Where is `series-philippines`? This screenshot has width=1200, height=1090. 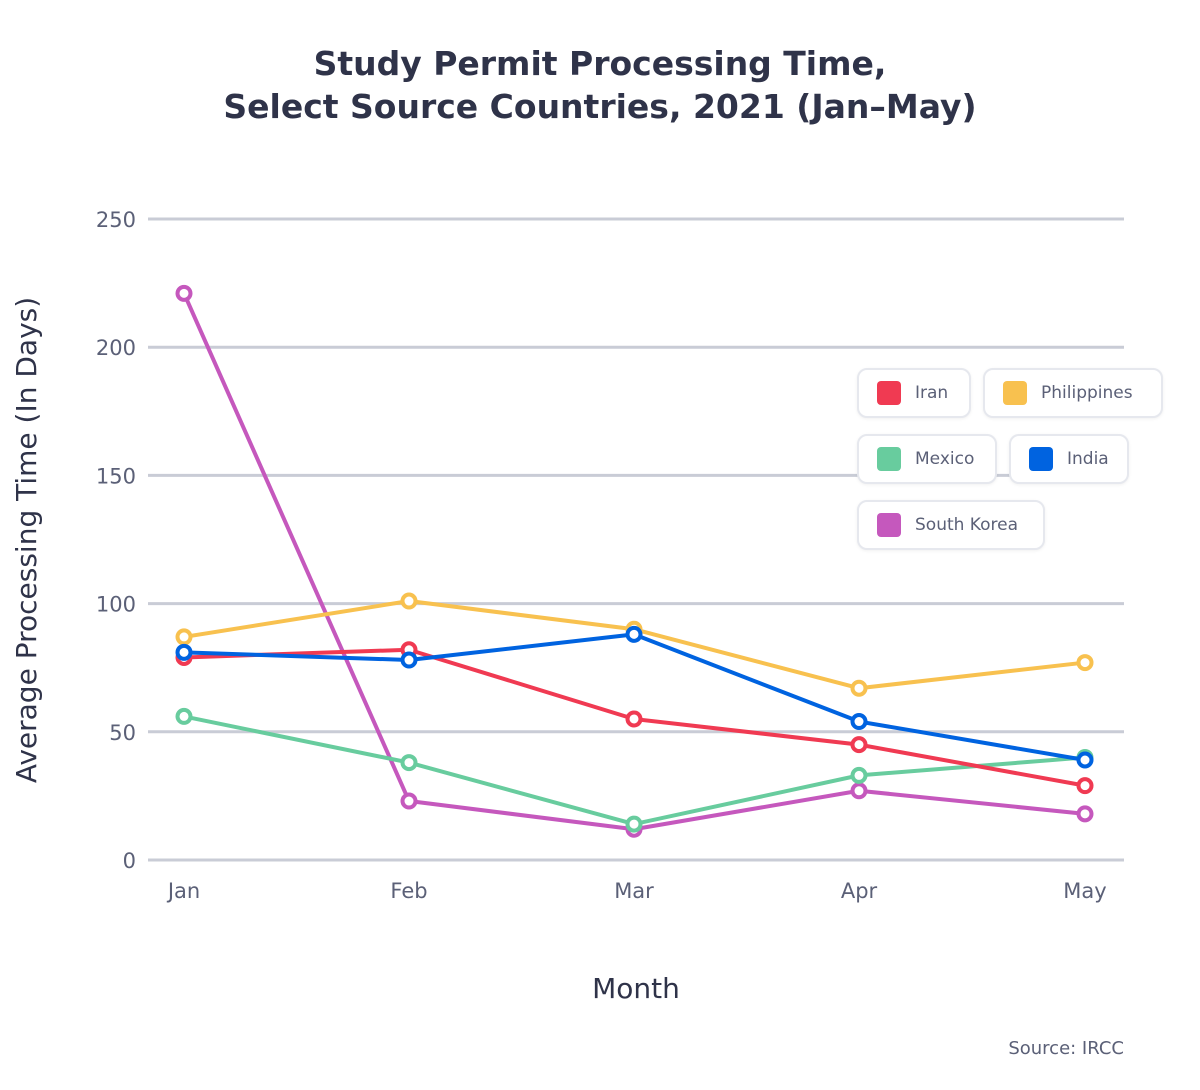 series-philippines is located at coordinates (634, 644).